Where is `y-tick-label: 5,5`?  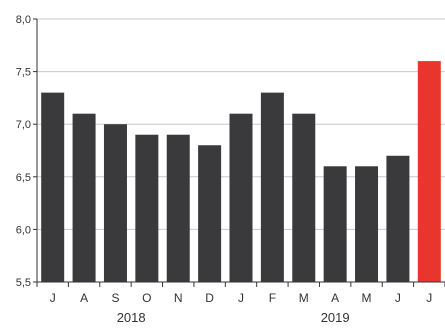 y-tick-label: 5,5 is located at coordinates (23, 283).